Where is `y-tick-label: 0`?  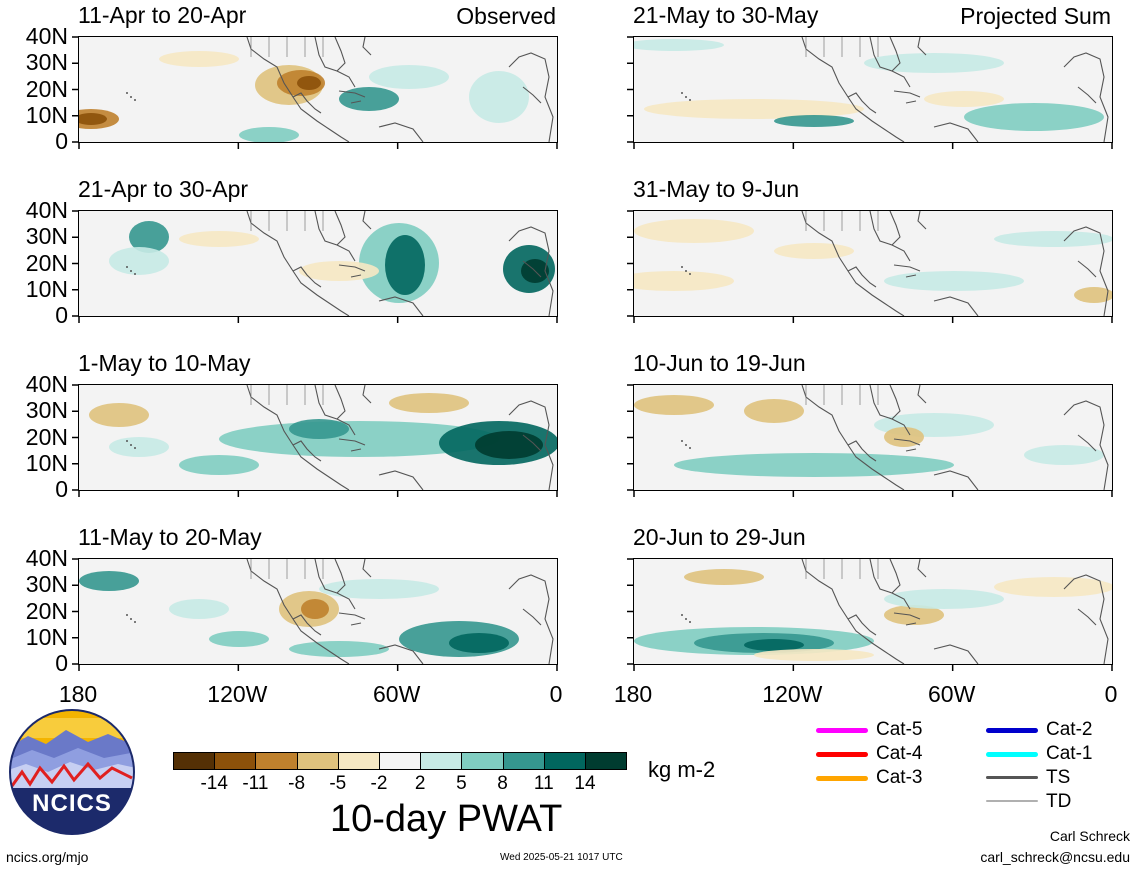 y-tick-label: 0 is located at coordinates (61, 141).